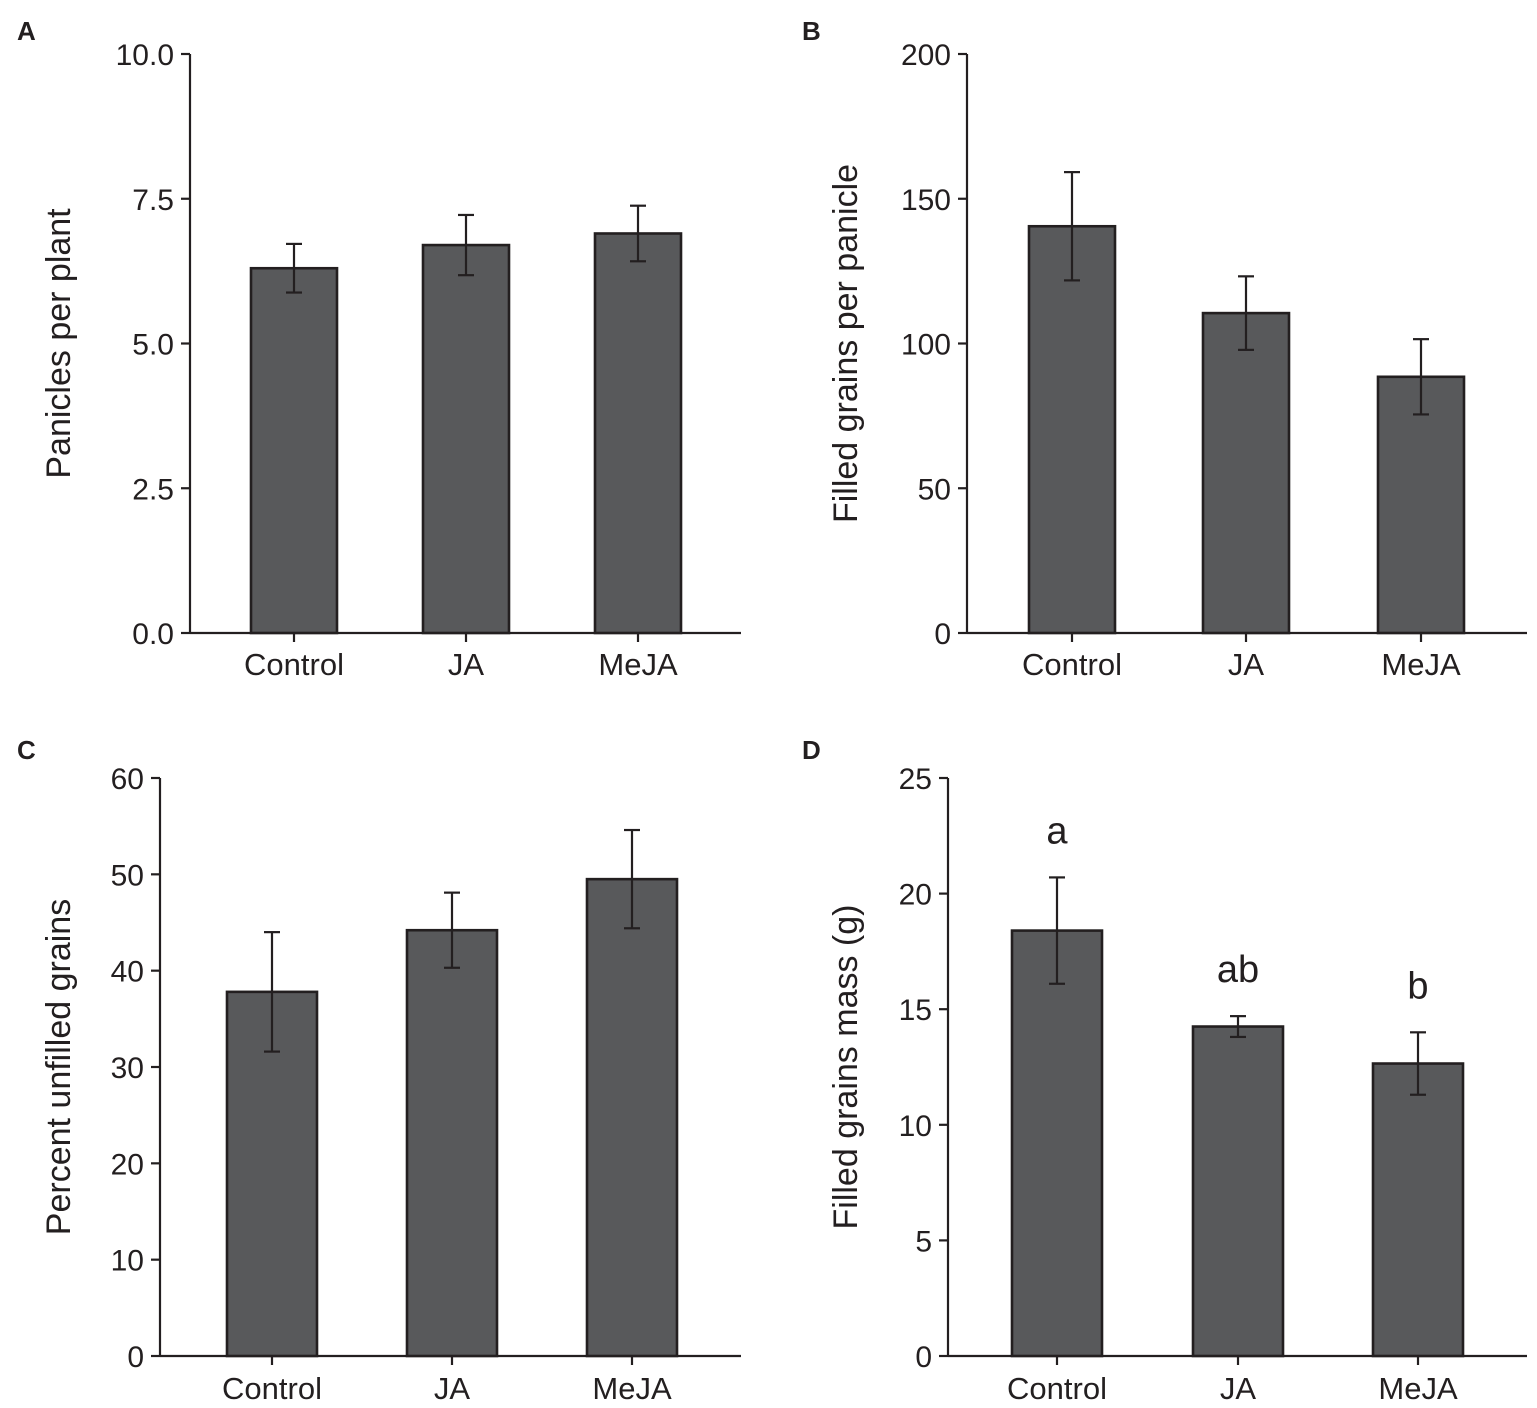 Image resolution: width=1537 pixels, height=1408 pixels. What do you see at coordinates (926, 55) in the screenshot?
I see `y-tick-label: 200` at bounding box center [926, 55].